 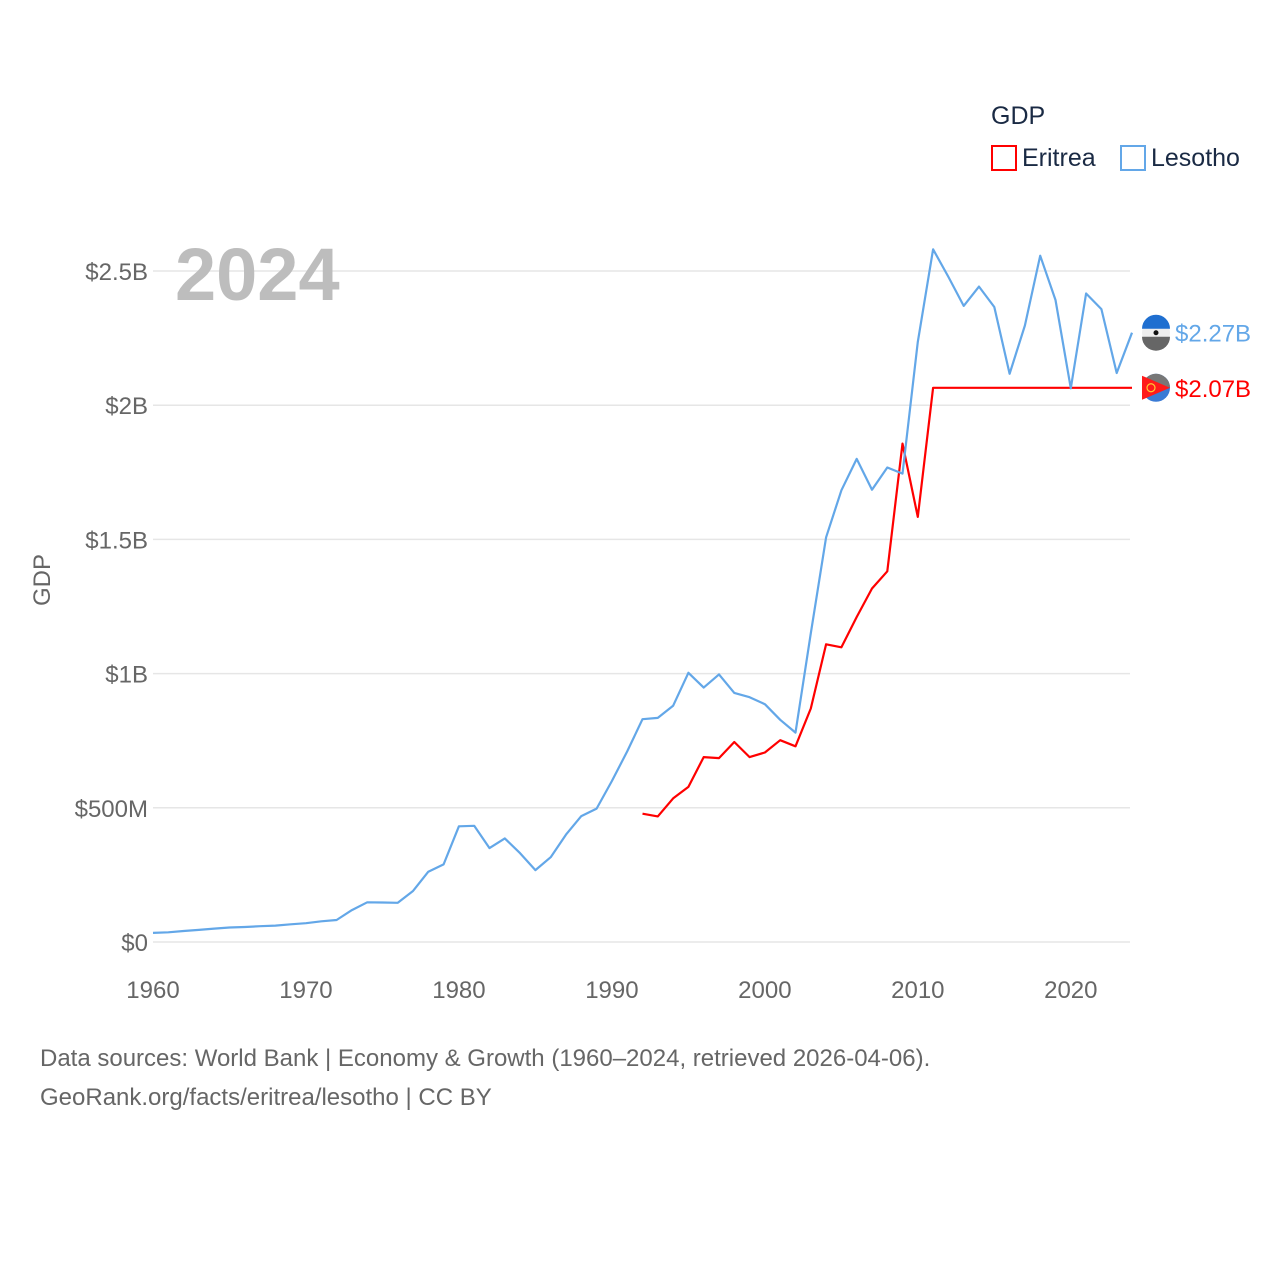 I want to click on y-tick-label: $0, so click(x=134, y=943).